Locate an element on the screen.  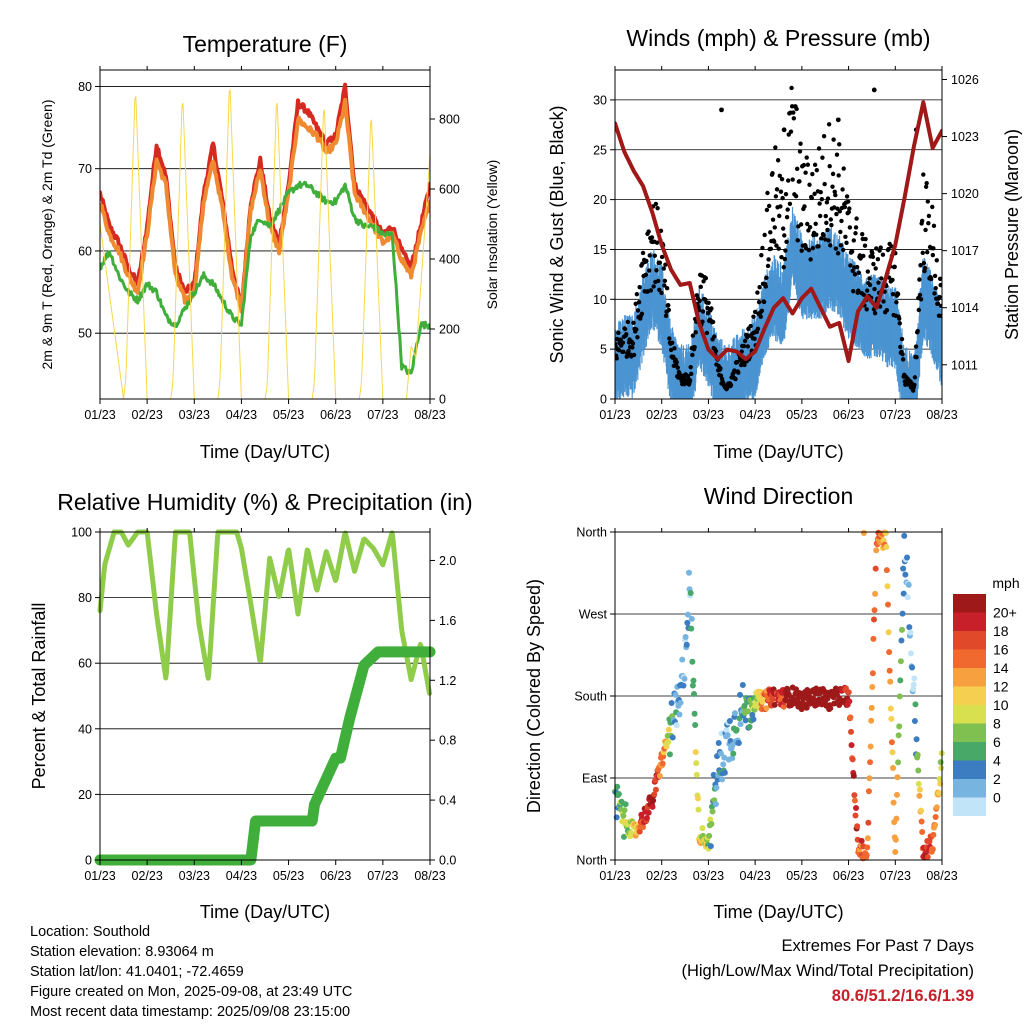
legend-label: 8 is located at coordinates (997, 724).